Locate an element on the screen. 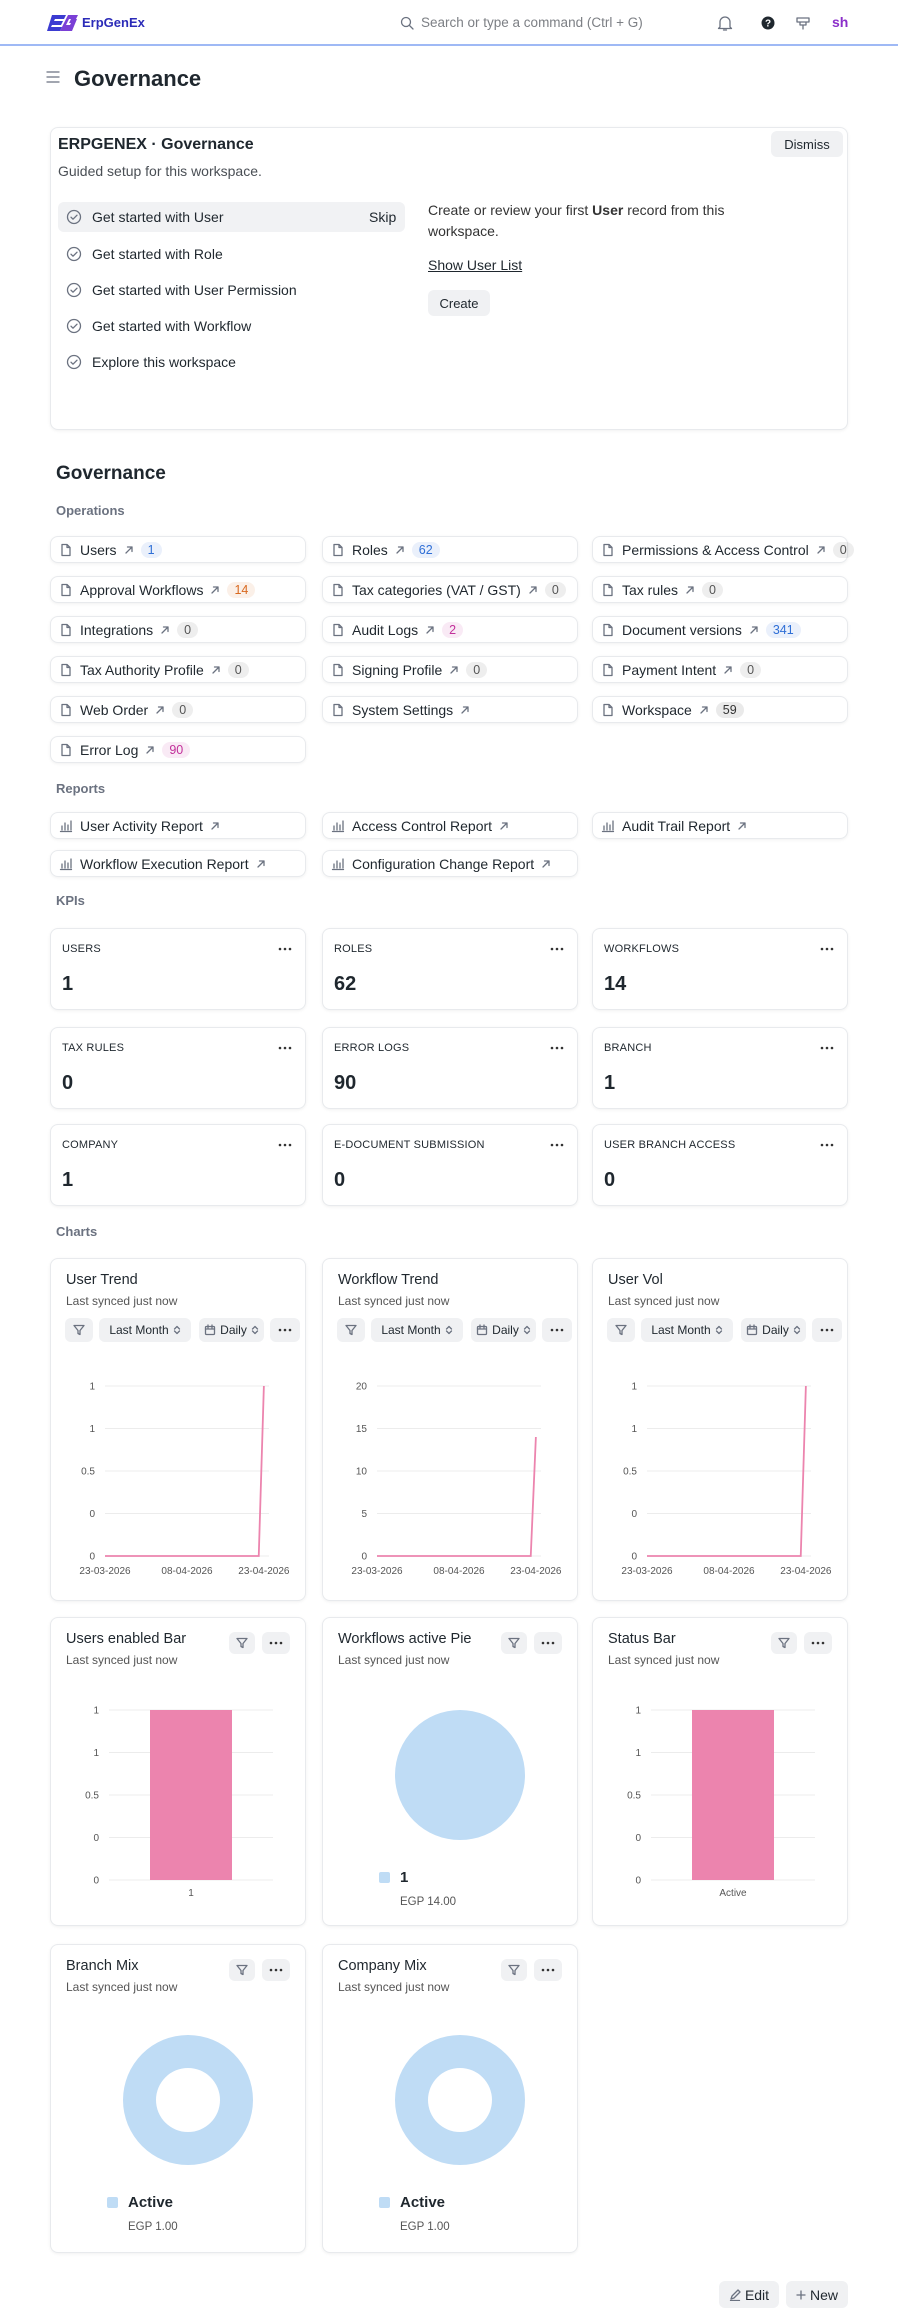 This screenshot has height=2314, width=898. shortcut: User Activity Report is located at coordinates (178, 825).